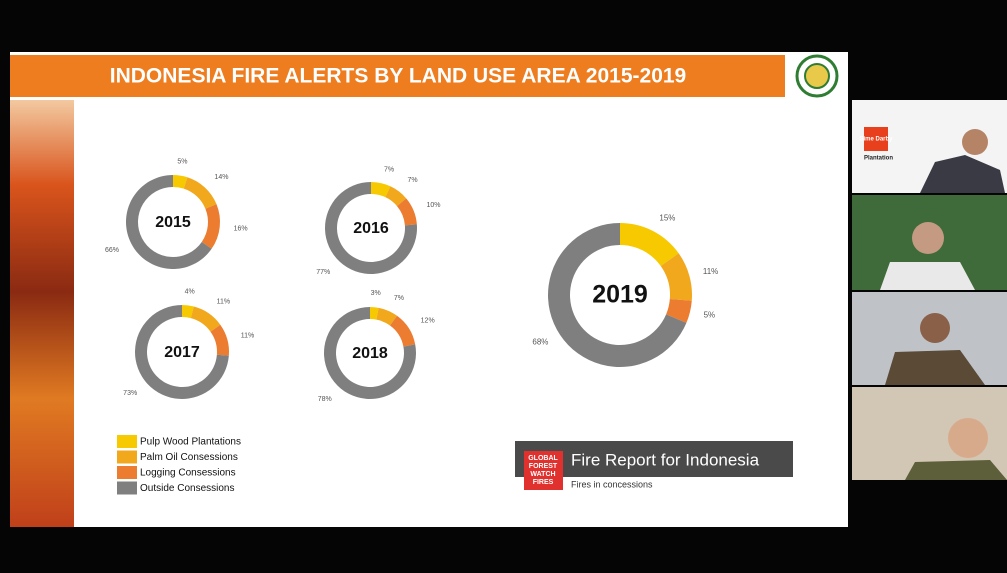 Image resolution: width=1007 pixels, height=573 pixels. Describe the element at coordinates (221, 177) in the screenshot. I see `value-label: 14%` at that location.